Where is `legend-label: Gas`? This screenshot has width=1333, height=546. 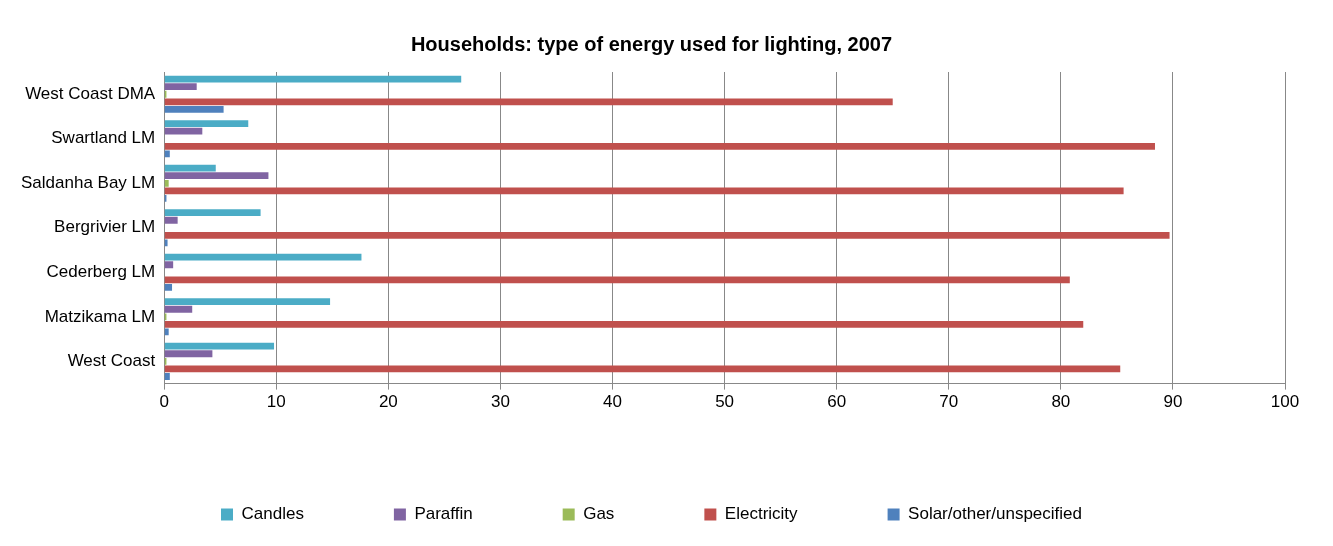
legend-label: Gas is located at coordinates (599, 514).